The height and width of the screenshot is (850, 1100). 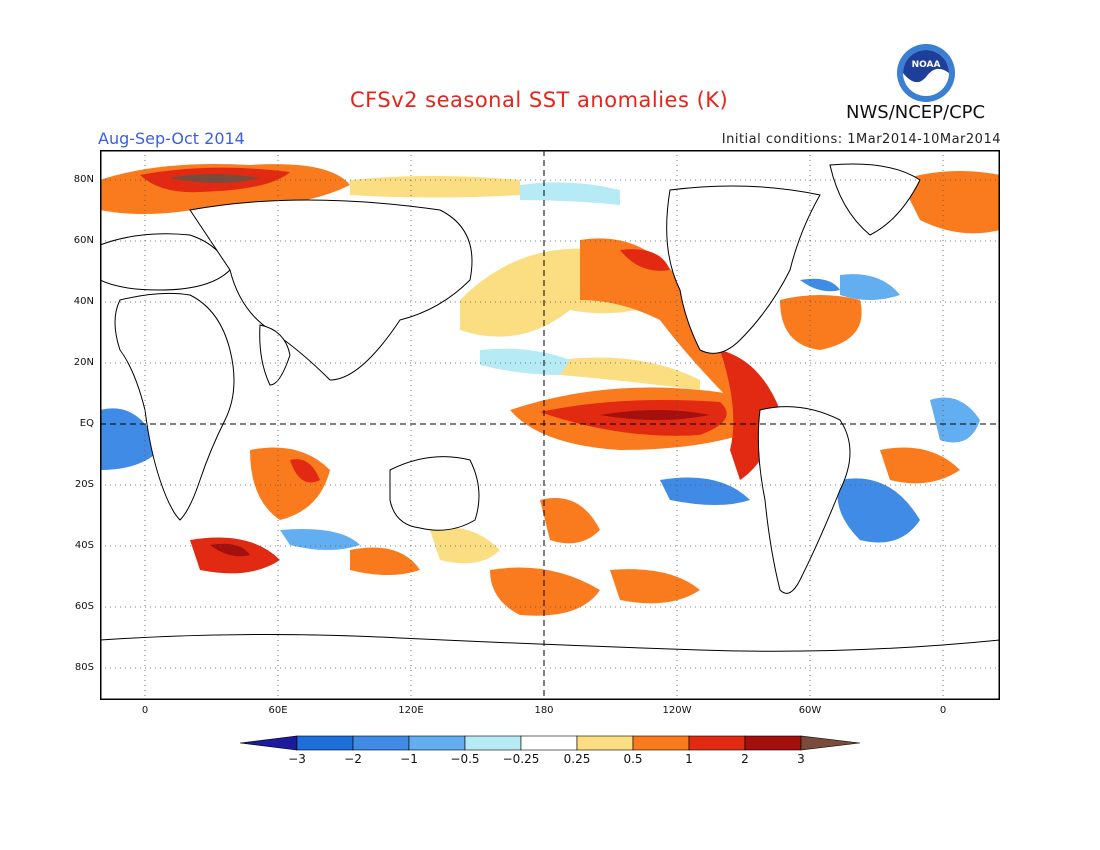 What do you see at coordinates (171, 138) in the screenshot?
I see `season-label: Aug-Sep-Oct 2014` at bounding box center [171, 138].